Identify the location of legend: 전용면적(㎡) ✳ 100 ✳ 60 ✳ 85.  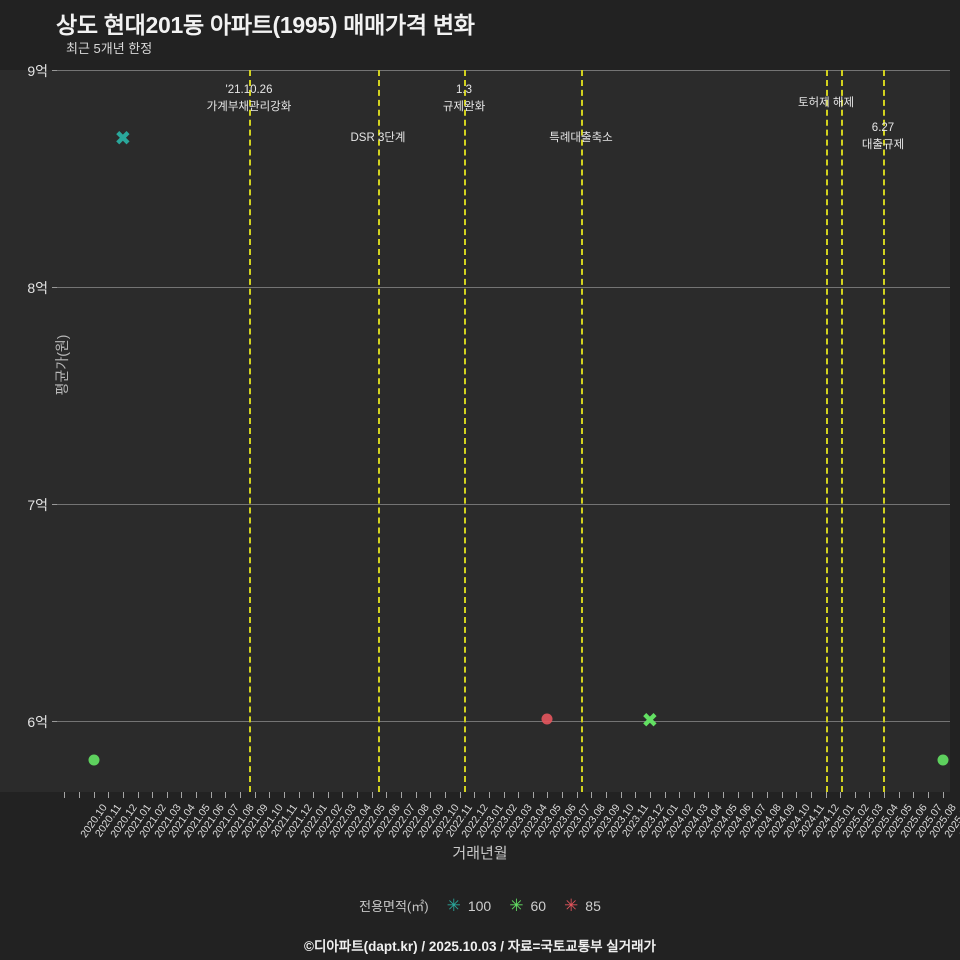
(480, 905).